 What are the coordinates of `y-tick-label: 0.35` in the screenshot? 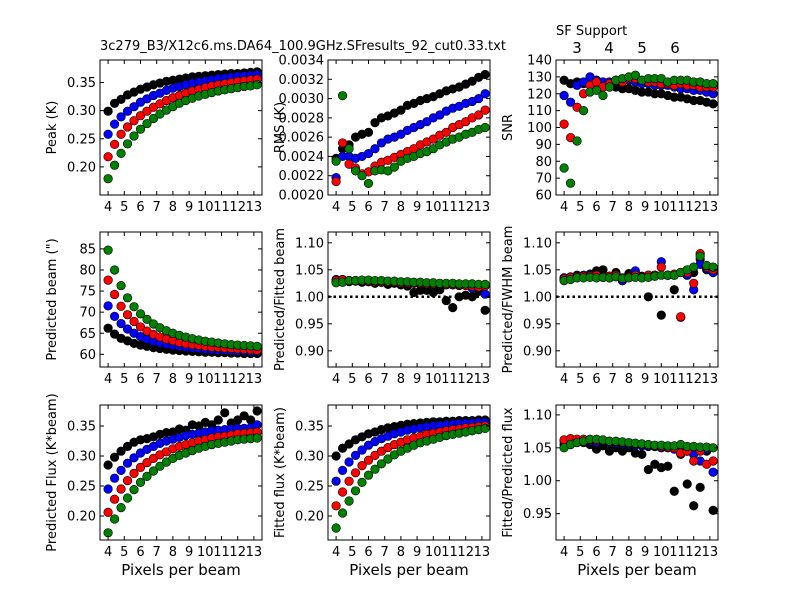 It's located at (309, 427).